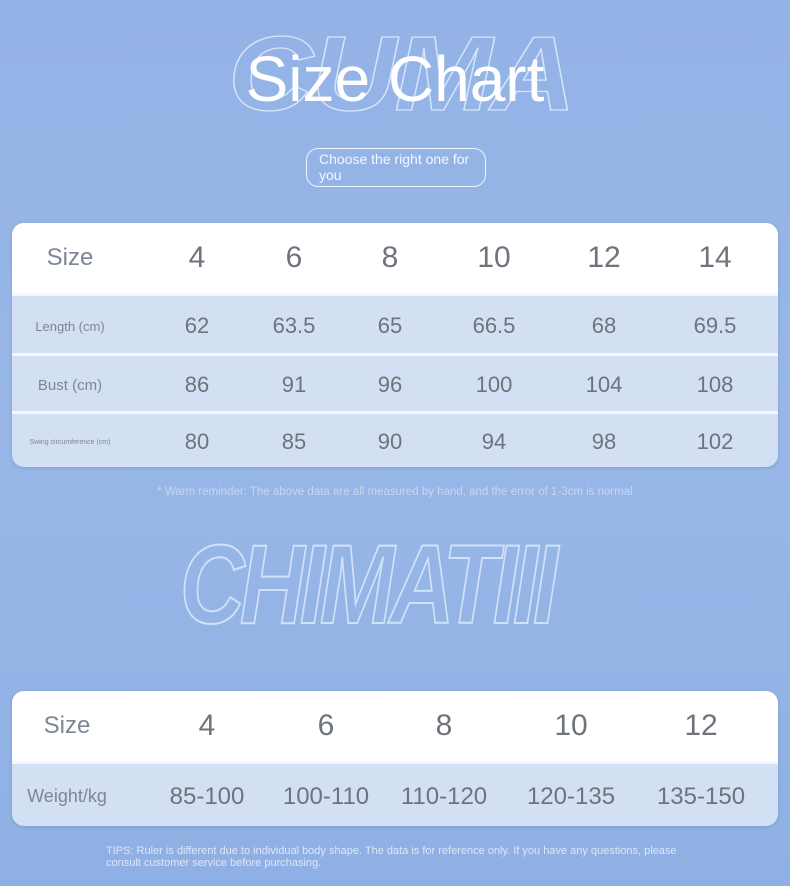 The width and height of the screenshot is (790, 886). Describe the element at coordinates (395, 726) in the screenshot. I see `header-row: Size 4 6 8 10 12` at that location.